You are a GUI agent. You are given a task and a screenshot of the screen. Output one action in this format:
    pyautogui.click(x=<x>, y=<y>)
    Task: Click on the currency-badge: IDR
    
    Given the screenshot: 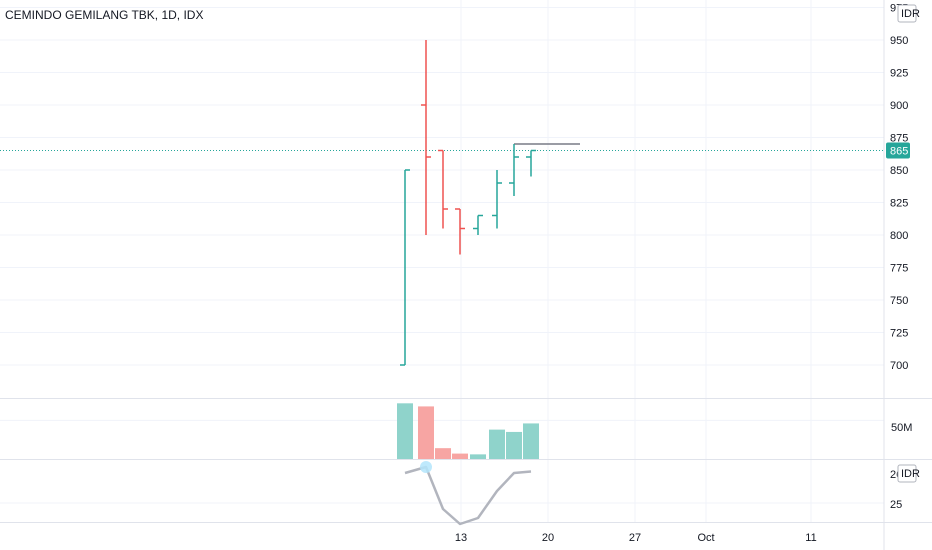 What is the action you would take?
    pyautogui.click(x=908, y=13)
    